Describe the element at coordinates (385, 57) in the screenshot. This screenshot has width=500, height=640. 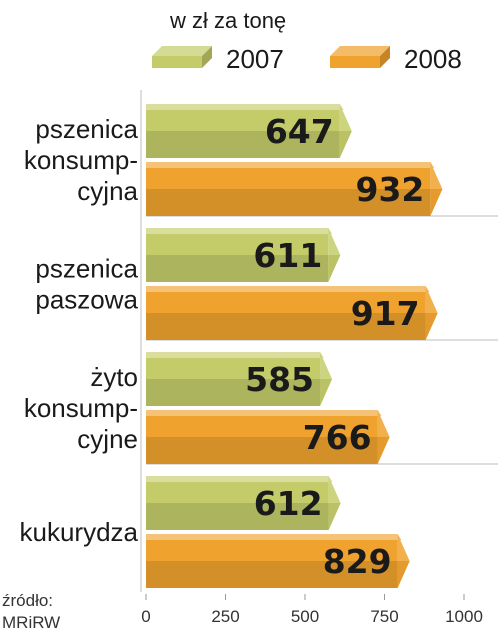
I see `legend-swatch-side-2008` at that location.